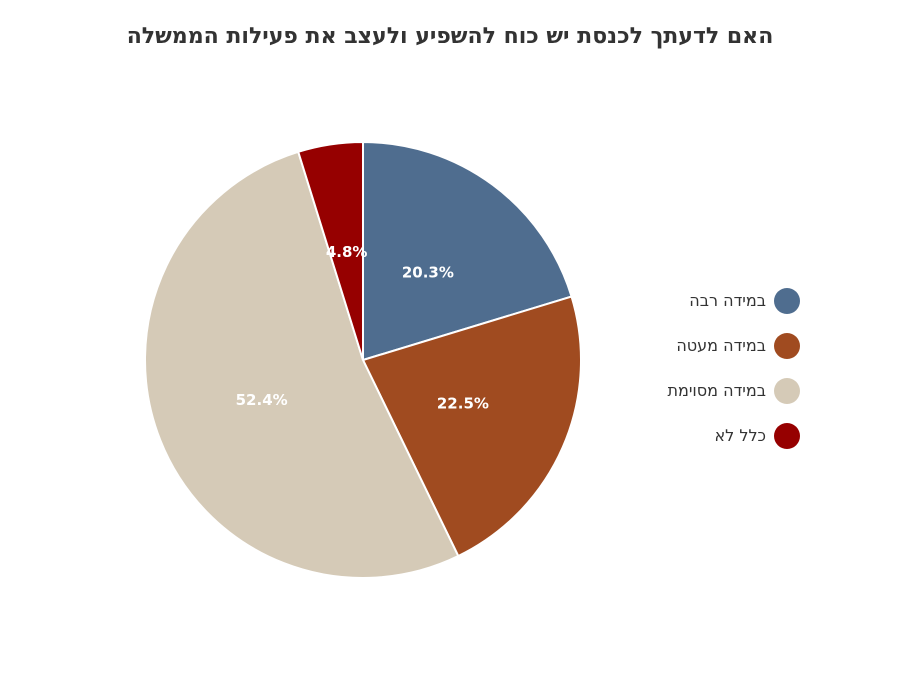  Describe the element at coordinates (347, 252) in the screenshot. I see `pie-slice-label-3: 4.8%` at that location.